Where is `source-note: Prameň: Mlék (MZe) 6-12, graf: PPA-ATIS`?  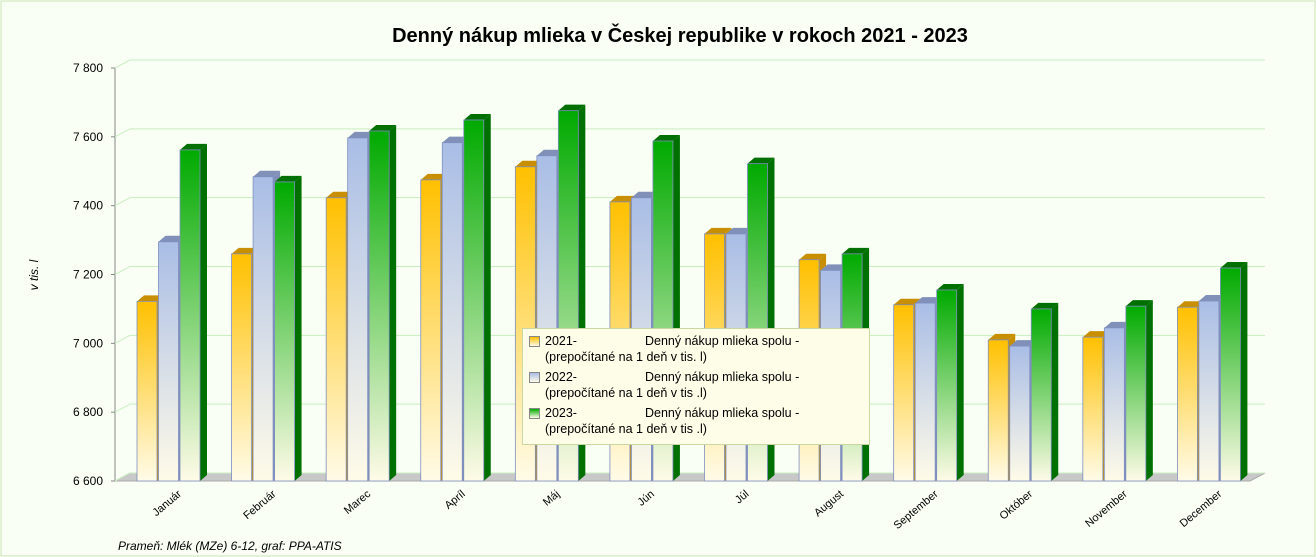 source-note: Prameň: Mlék (MZe) 6-12, graf: PPA-ATIS is located at coordinates (230, 546).